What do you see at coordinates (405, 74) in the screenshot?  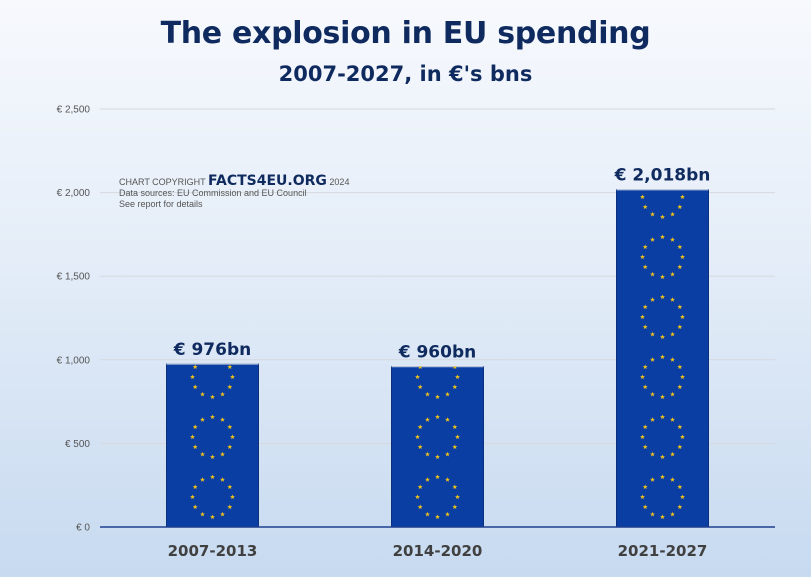 I see `chart-subtitle: 2007-2027, in €'s bns` at bounding box center [405, 74].